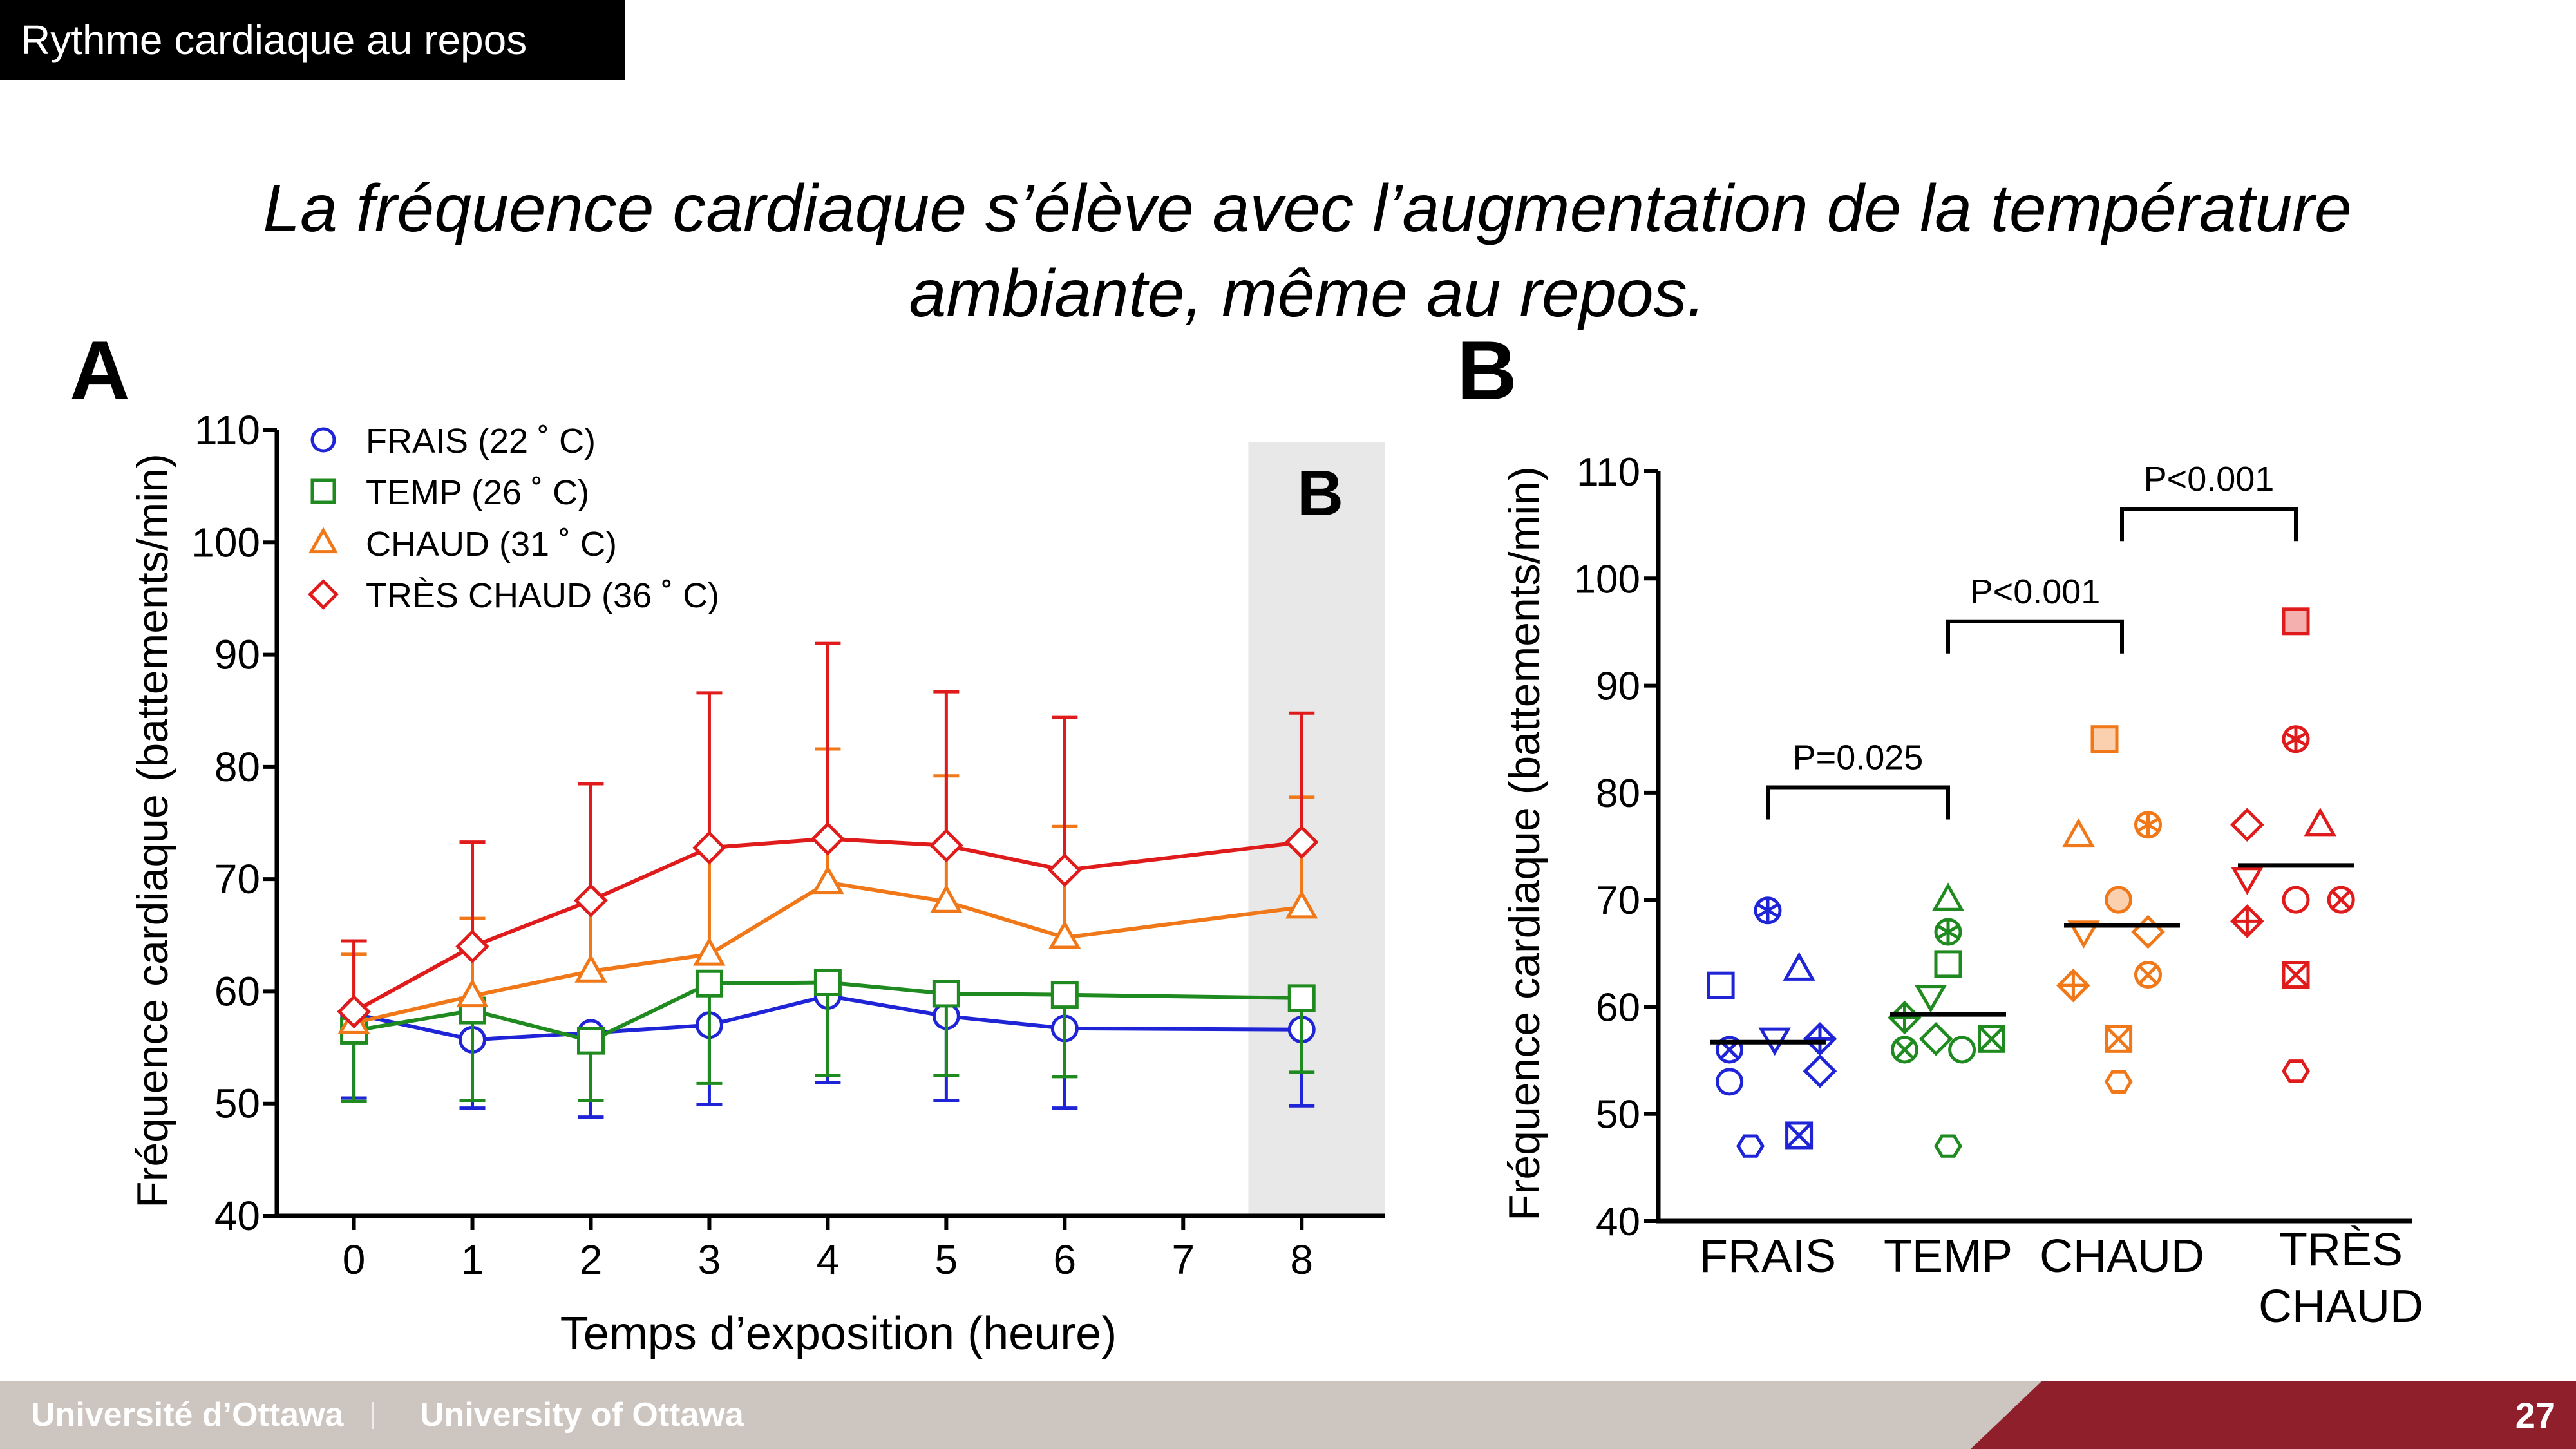  I want to click on panel-a-y-tick-label: 50, so click(237, 1104).